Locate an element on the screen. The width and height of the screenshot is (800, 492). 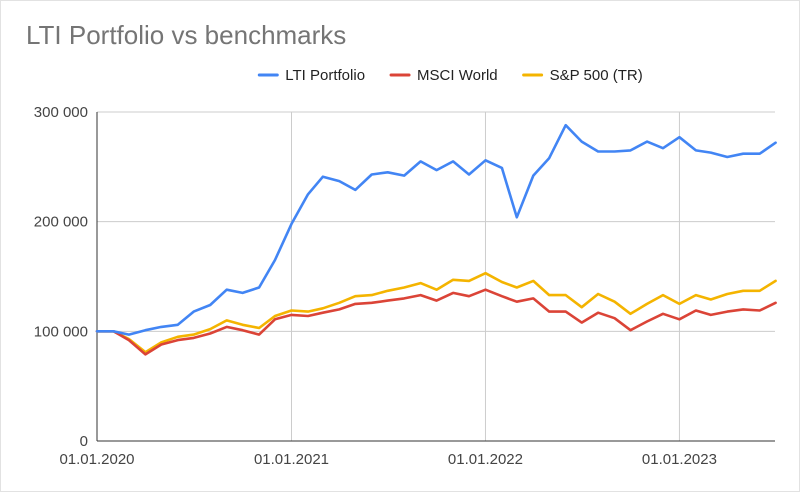
legend-label-lti-portfolio: LTI Portfolio is located at coordinates (325, 75).